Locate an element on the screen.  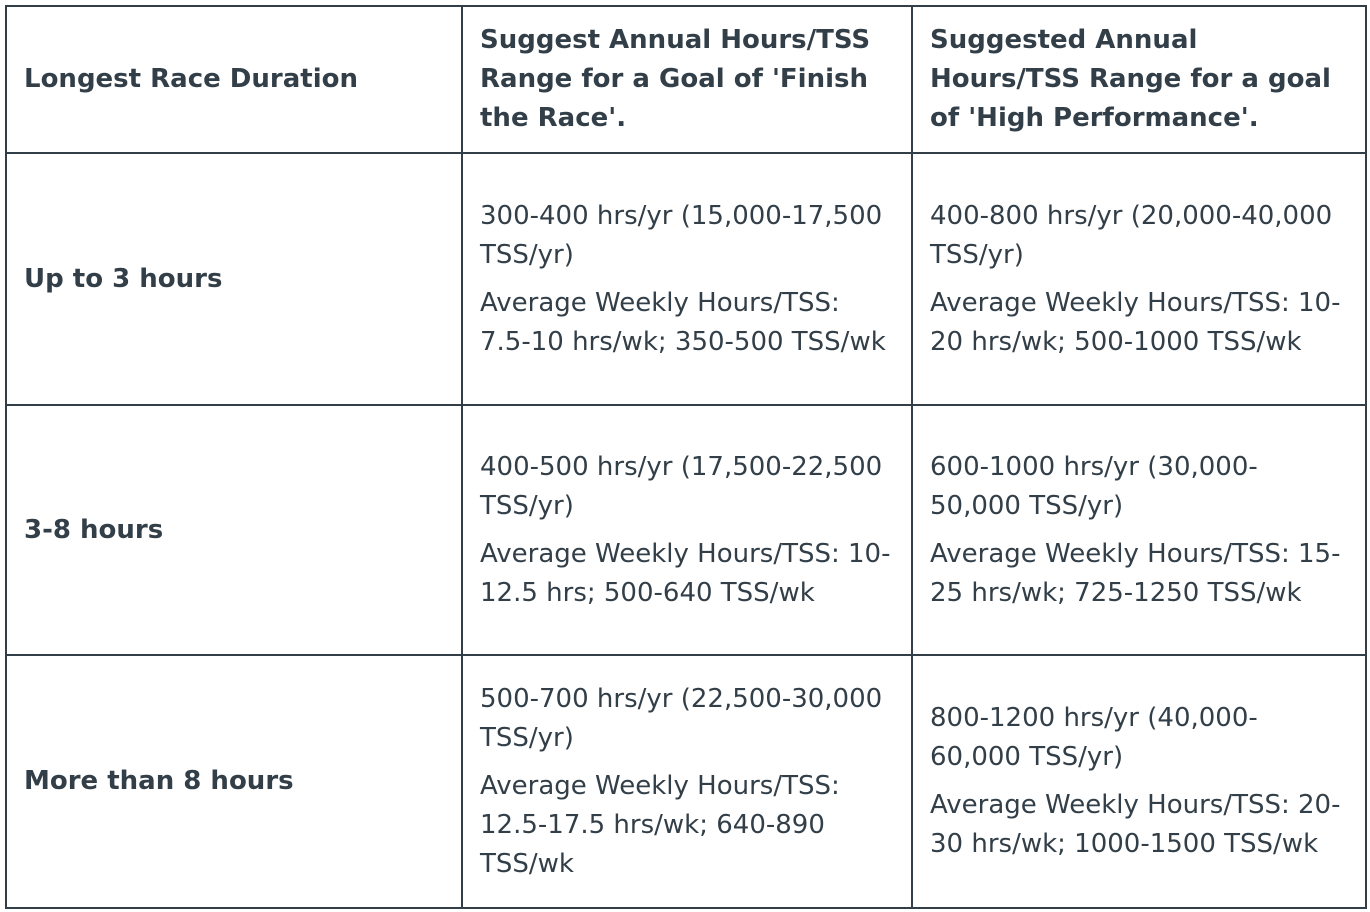
row-label-more-than-8-hours: More than 8 hours is located at coordinates (234, 781).